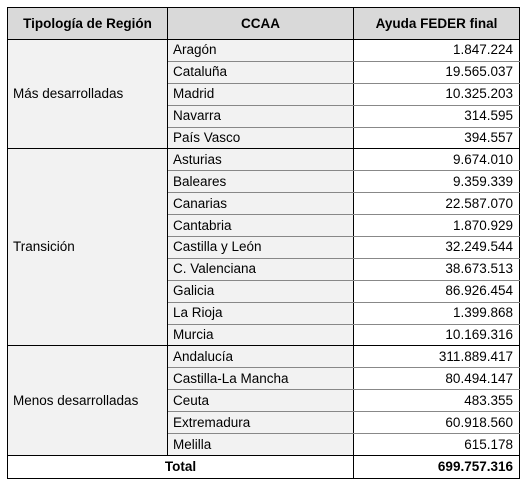  I want to click on ccaa-cell: Ceuta, so click(260, 401).